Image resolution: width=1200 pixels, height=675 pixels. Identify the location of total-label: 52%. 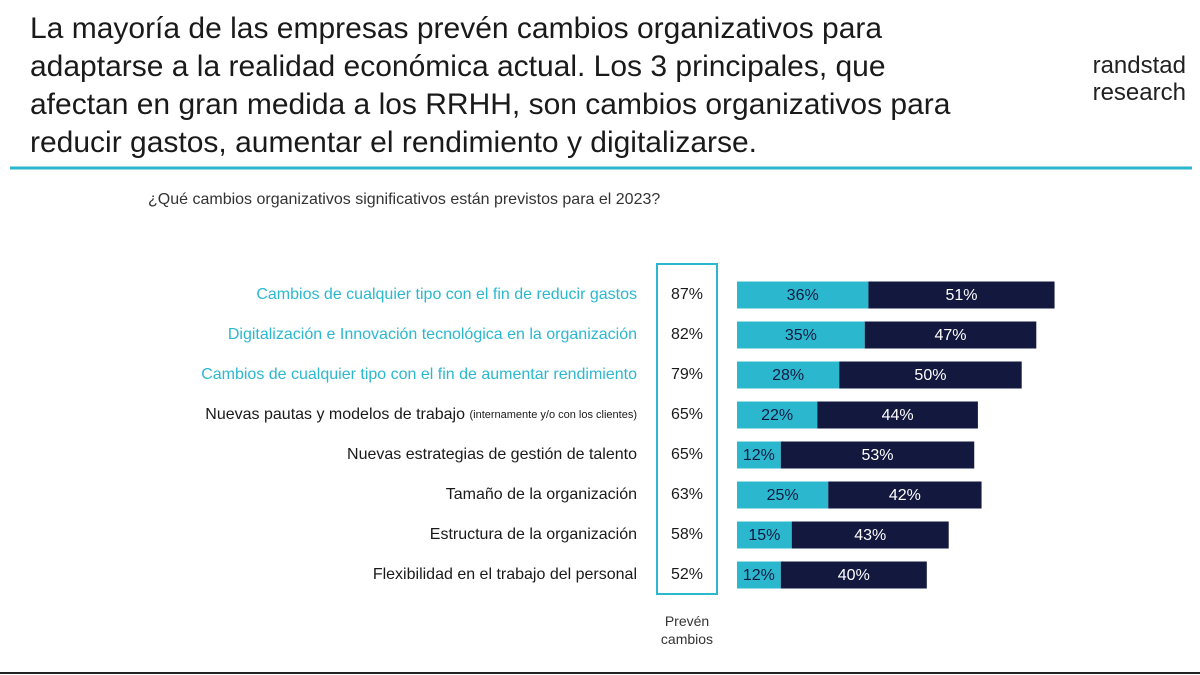
(687, 574).